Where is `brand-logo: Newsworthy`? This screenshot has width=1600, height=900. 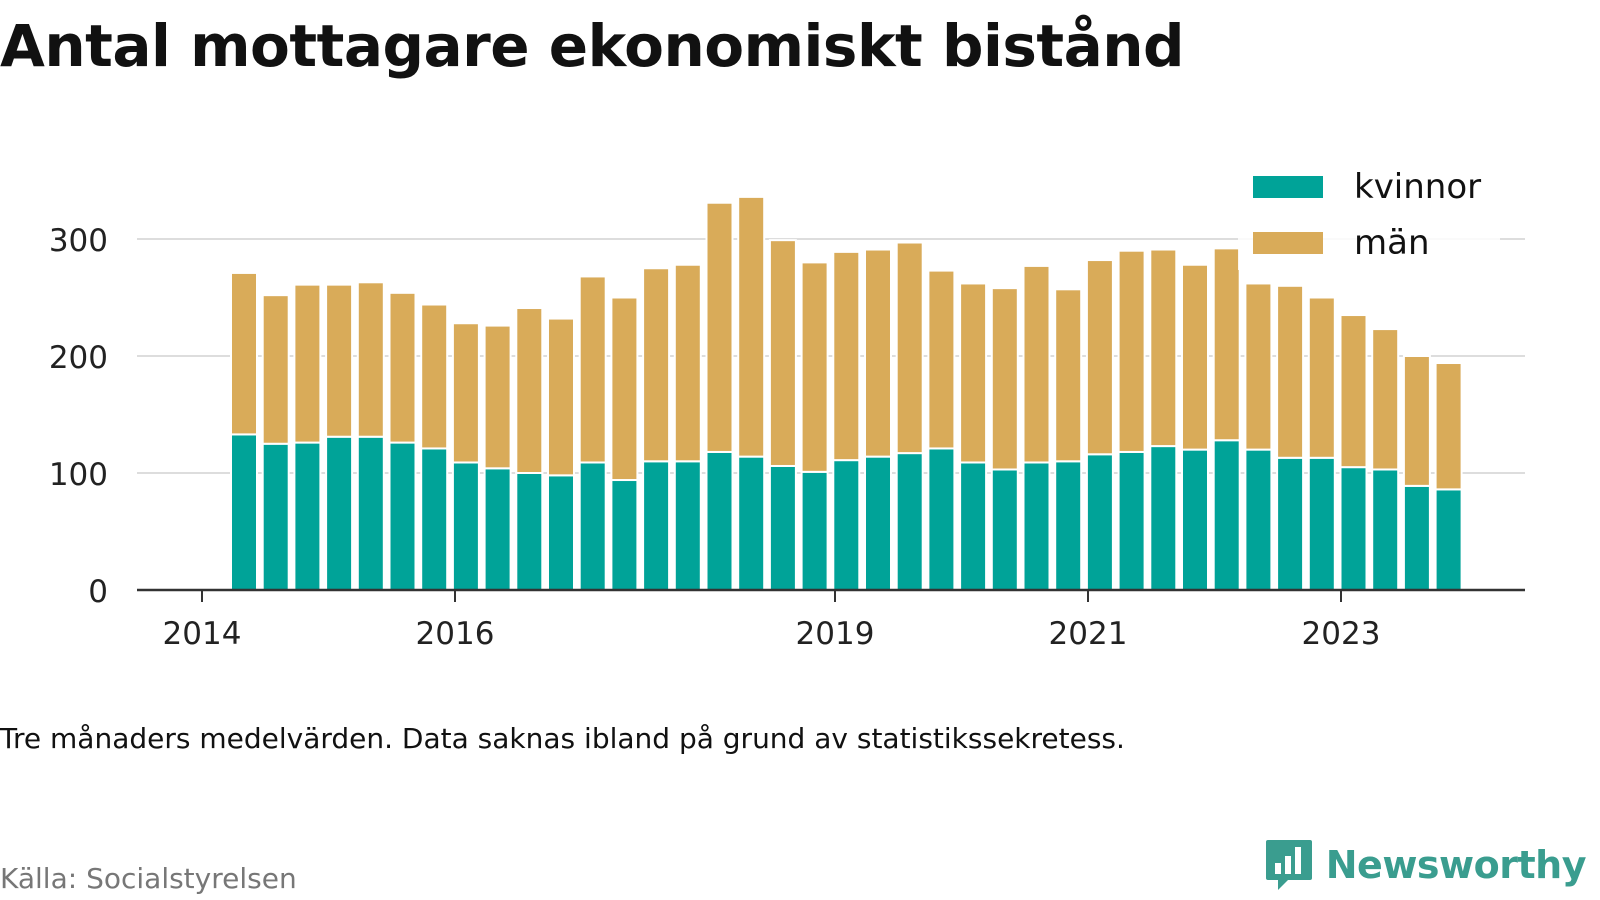
brand-logo: Newsworthy is located at coordinates (1425, 865).